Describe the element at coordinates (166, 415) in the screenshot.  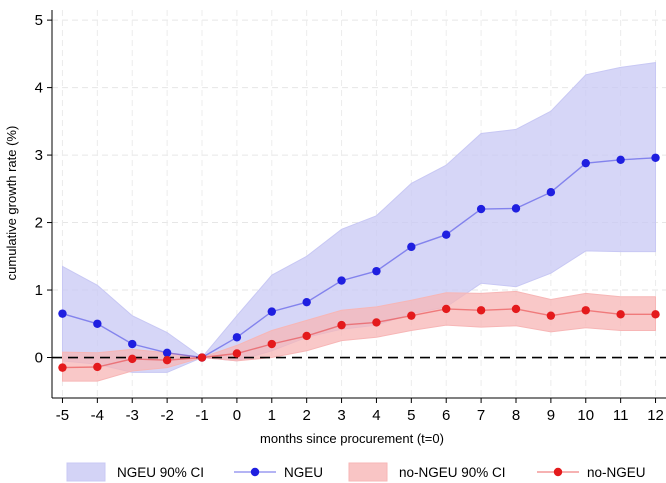
I see `x-tick-label: -2` at that location.